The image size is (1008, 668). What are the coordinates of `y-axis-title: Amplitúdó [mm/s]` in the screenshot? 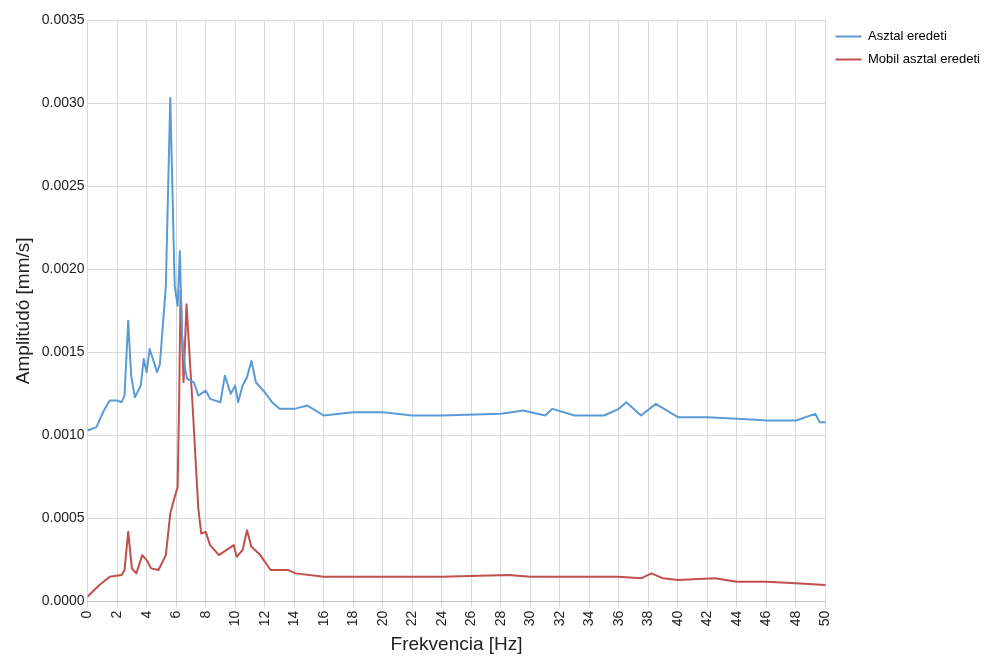 It's located at (22, 311).